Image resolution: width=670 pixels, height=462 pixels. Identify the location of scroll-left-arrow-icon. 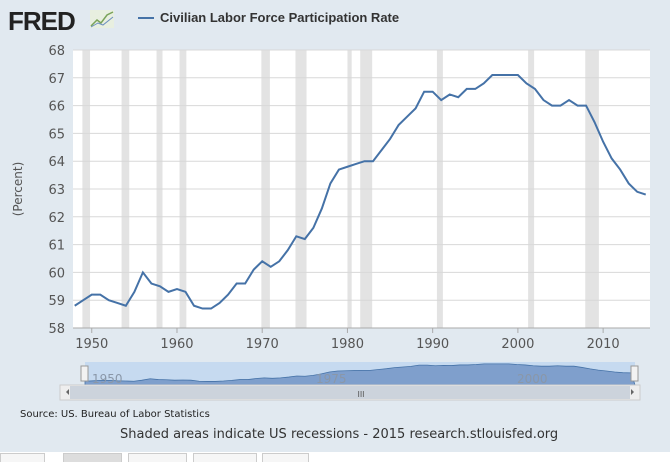
(67, 392).